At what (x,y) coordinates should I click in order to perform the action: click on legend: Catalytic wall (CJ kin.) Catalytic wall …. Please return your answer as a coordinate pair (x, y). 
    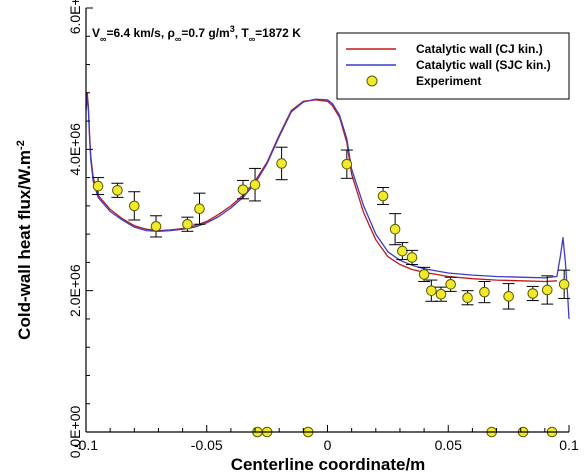
    Looking at the image, I should click on (453, 66).